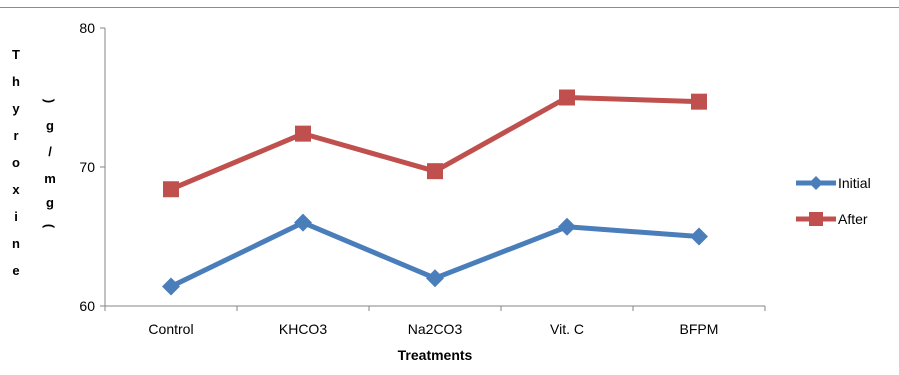 The image size is (899, 375). I want to click on legend-marker-square, so click(816, 219).